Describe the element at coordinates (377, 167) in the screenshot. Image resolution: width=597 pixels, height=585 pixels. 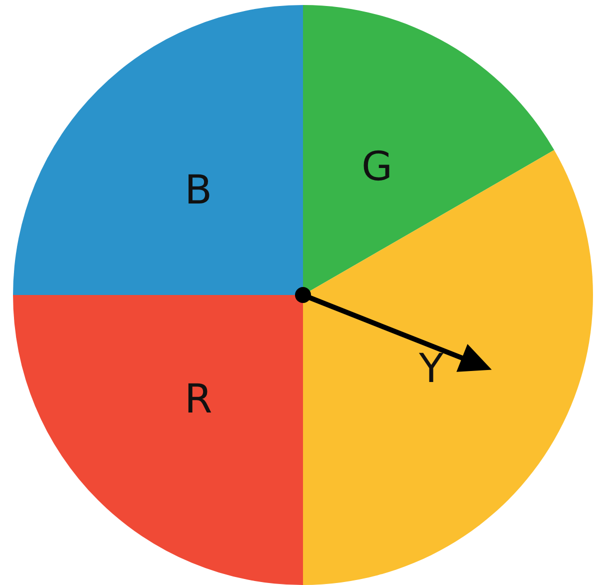
I see `slice-label: G` at that location.